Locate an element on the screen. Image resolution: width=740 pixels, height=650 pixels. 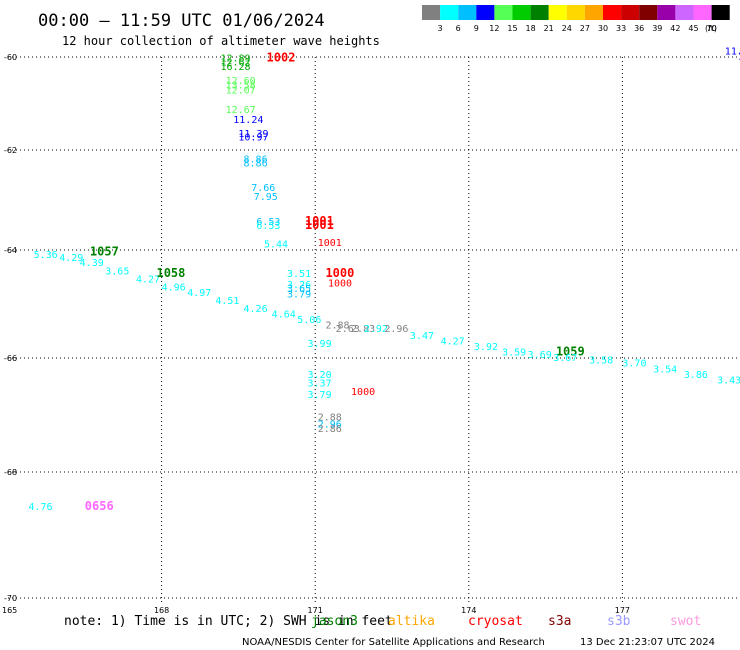
wave-height-label: 3.37 is located at coordinates (320, 384).